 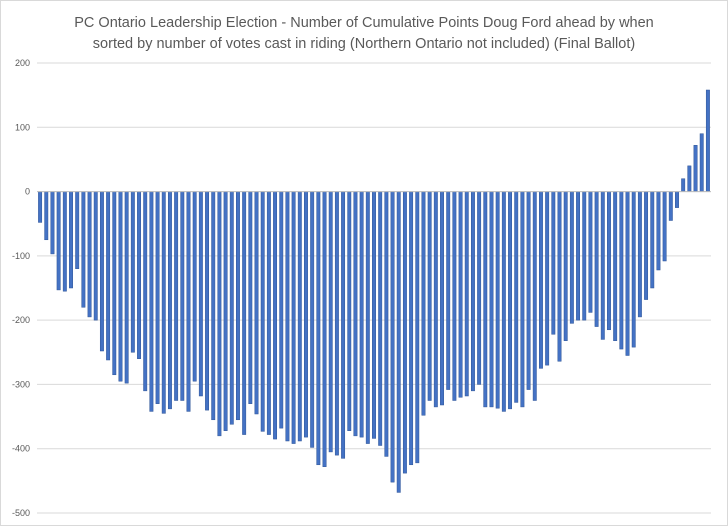 What do you see at coordinates (21, 513) in the screenshot?
I see `y-tick-label-7: -500` at bounding box center [21, 513].